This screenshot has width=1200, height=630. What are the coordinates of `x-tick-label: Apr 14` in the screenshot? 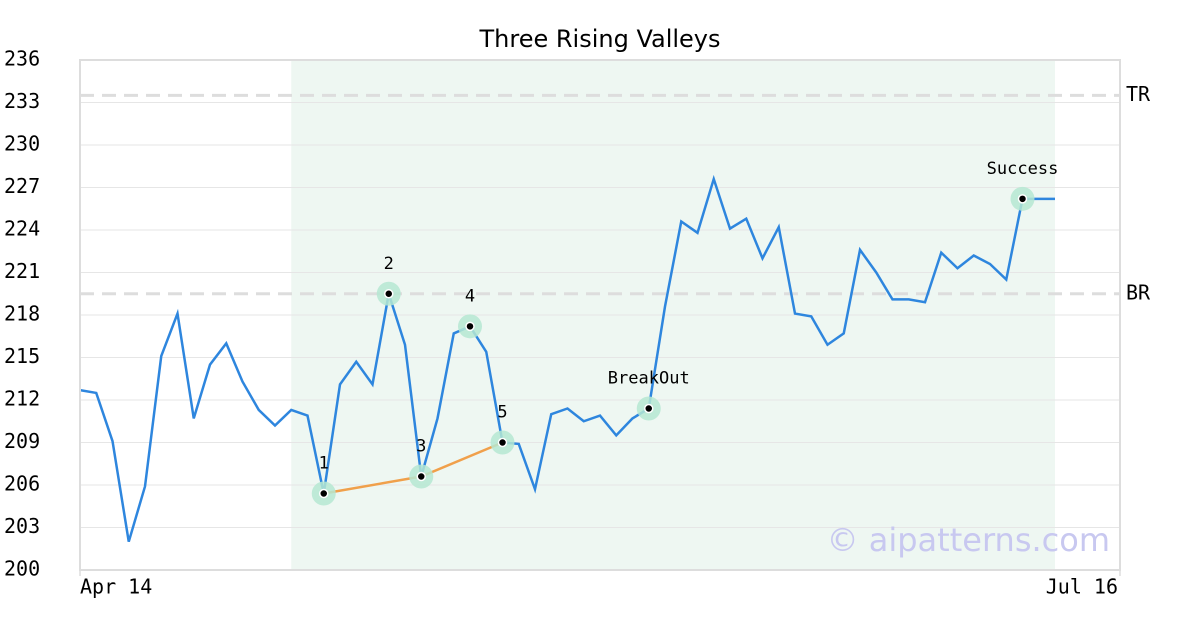 It's located at (116, 587).